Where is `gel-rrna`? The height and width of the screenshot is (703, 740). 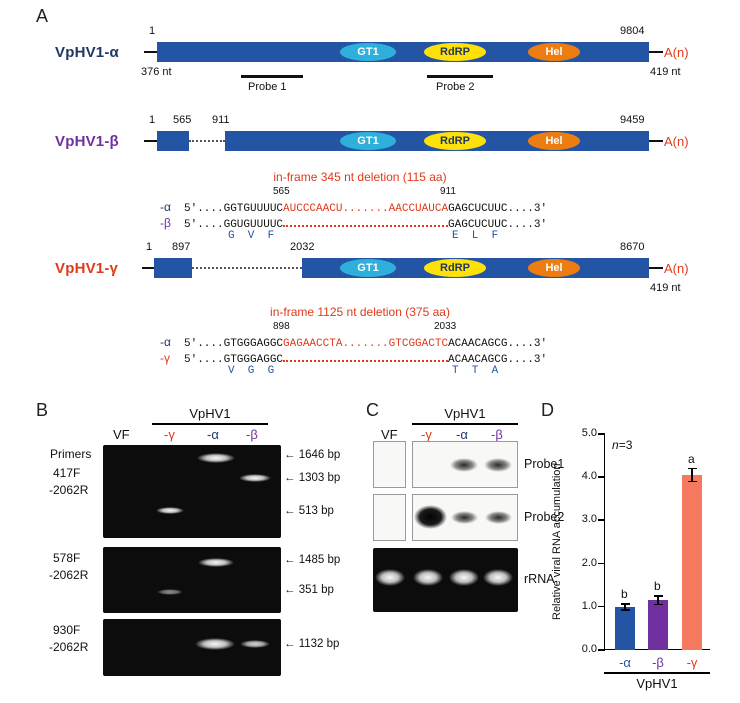
gel-rrna is located at coordinates (445, 580).